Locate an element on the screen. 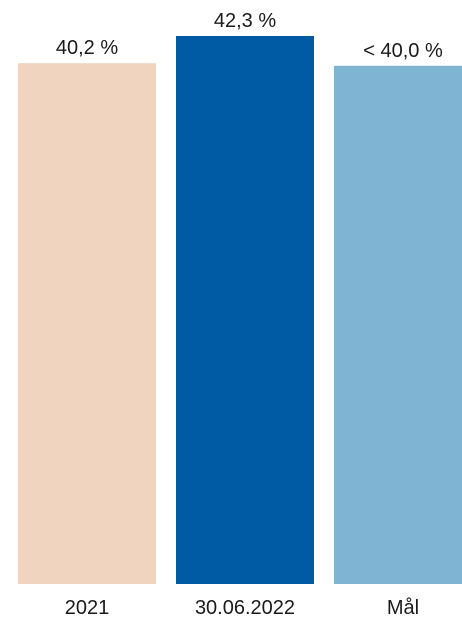 Image resolution: width=462 pixels, height=622 pixels. data-label-2: 42,3 % is located at coordinates (245, 21).